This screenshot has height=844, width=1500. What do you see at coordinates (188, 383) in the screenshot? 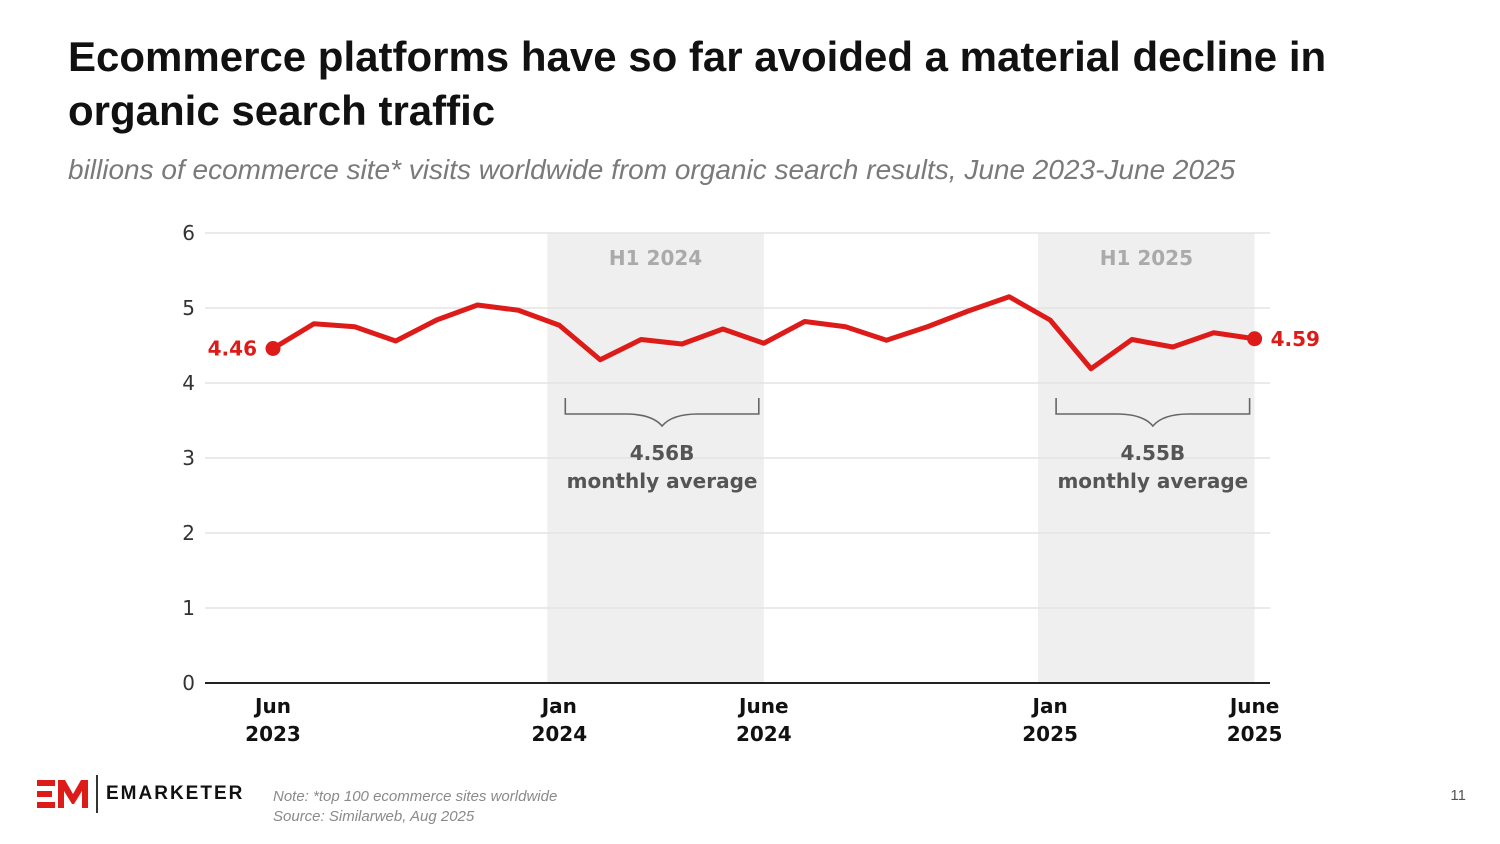
I see `y-tick-label: 4` at bounding box center [188, 383].